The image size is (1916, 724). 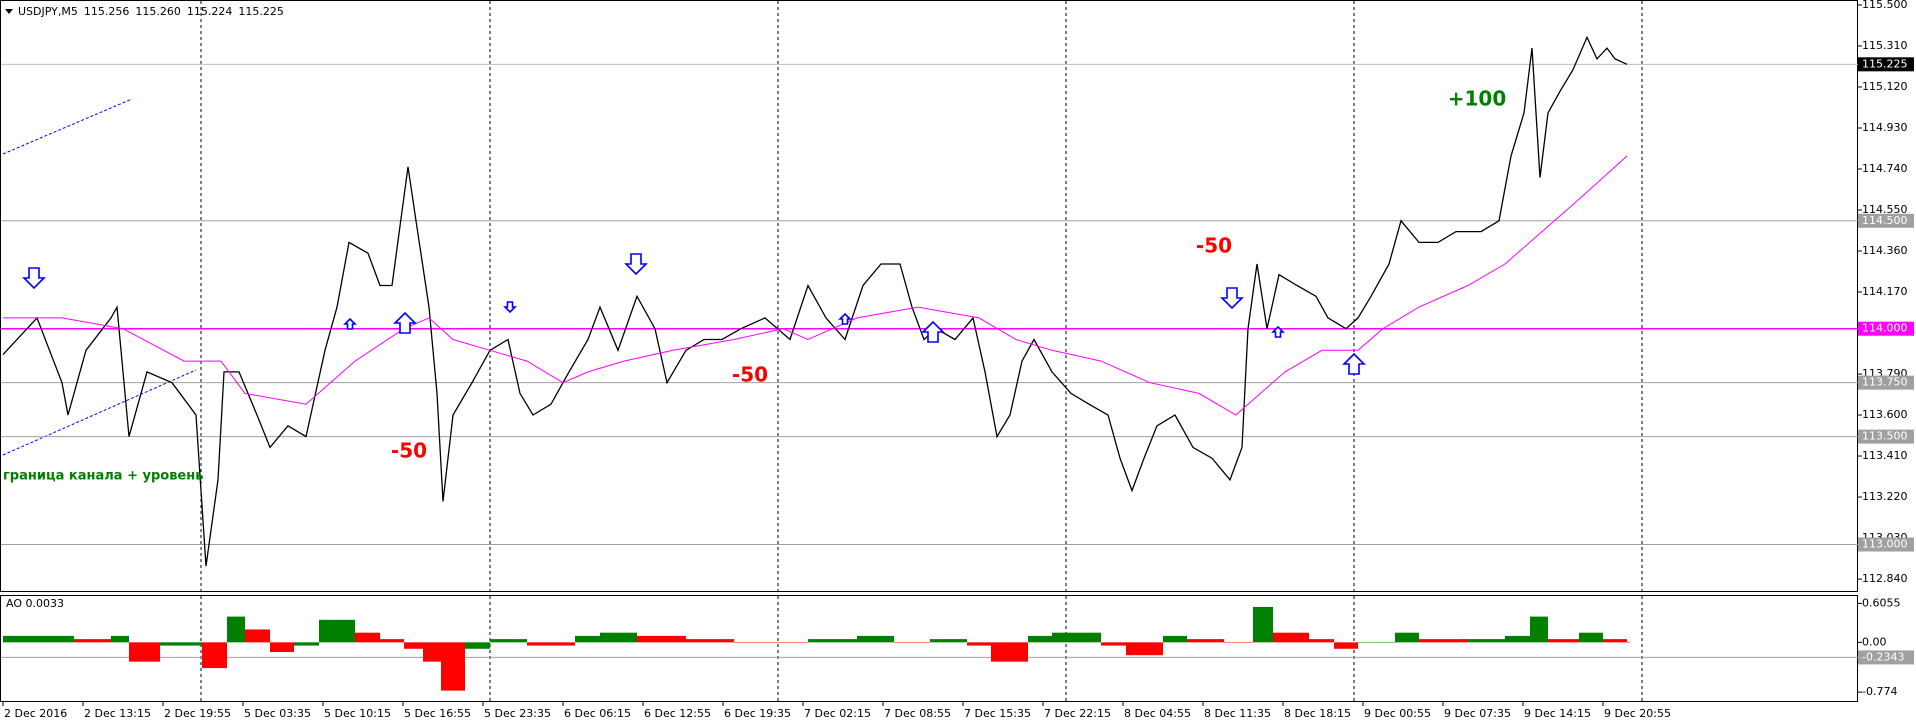 What do you see at coordinates (1874, 641) in the screenshot?
I see `y-tick-label: 0.00` at bounding box center [1874, 641].